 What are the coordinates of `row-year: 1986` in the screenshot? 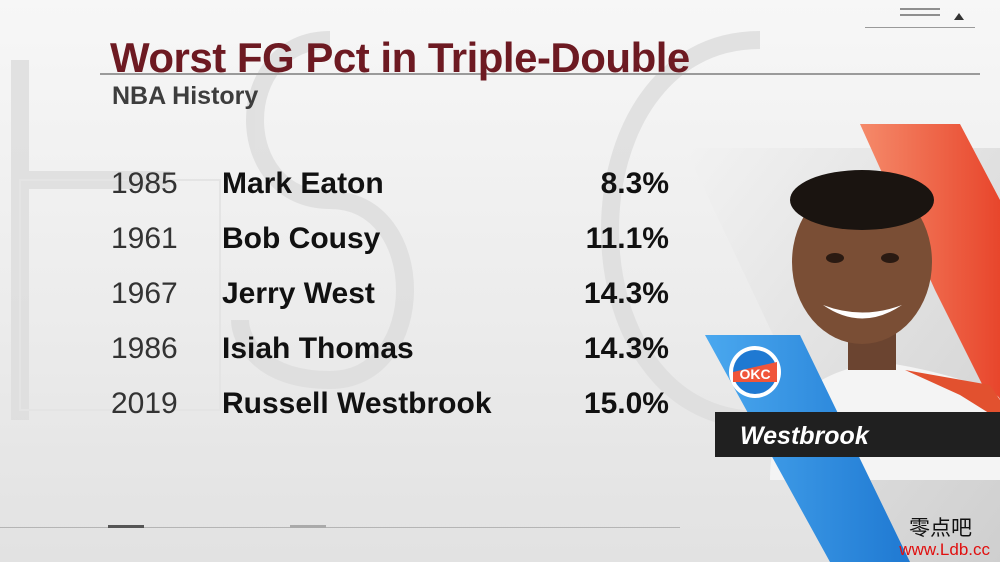 It's located at (144, 348).